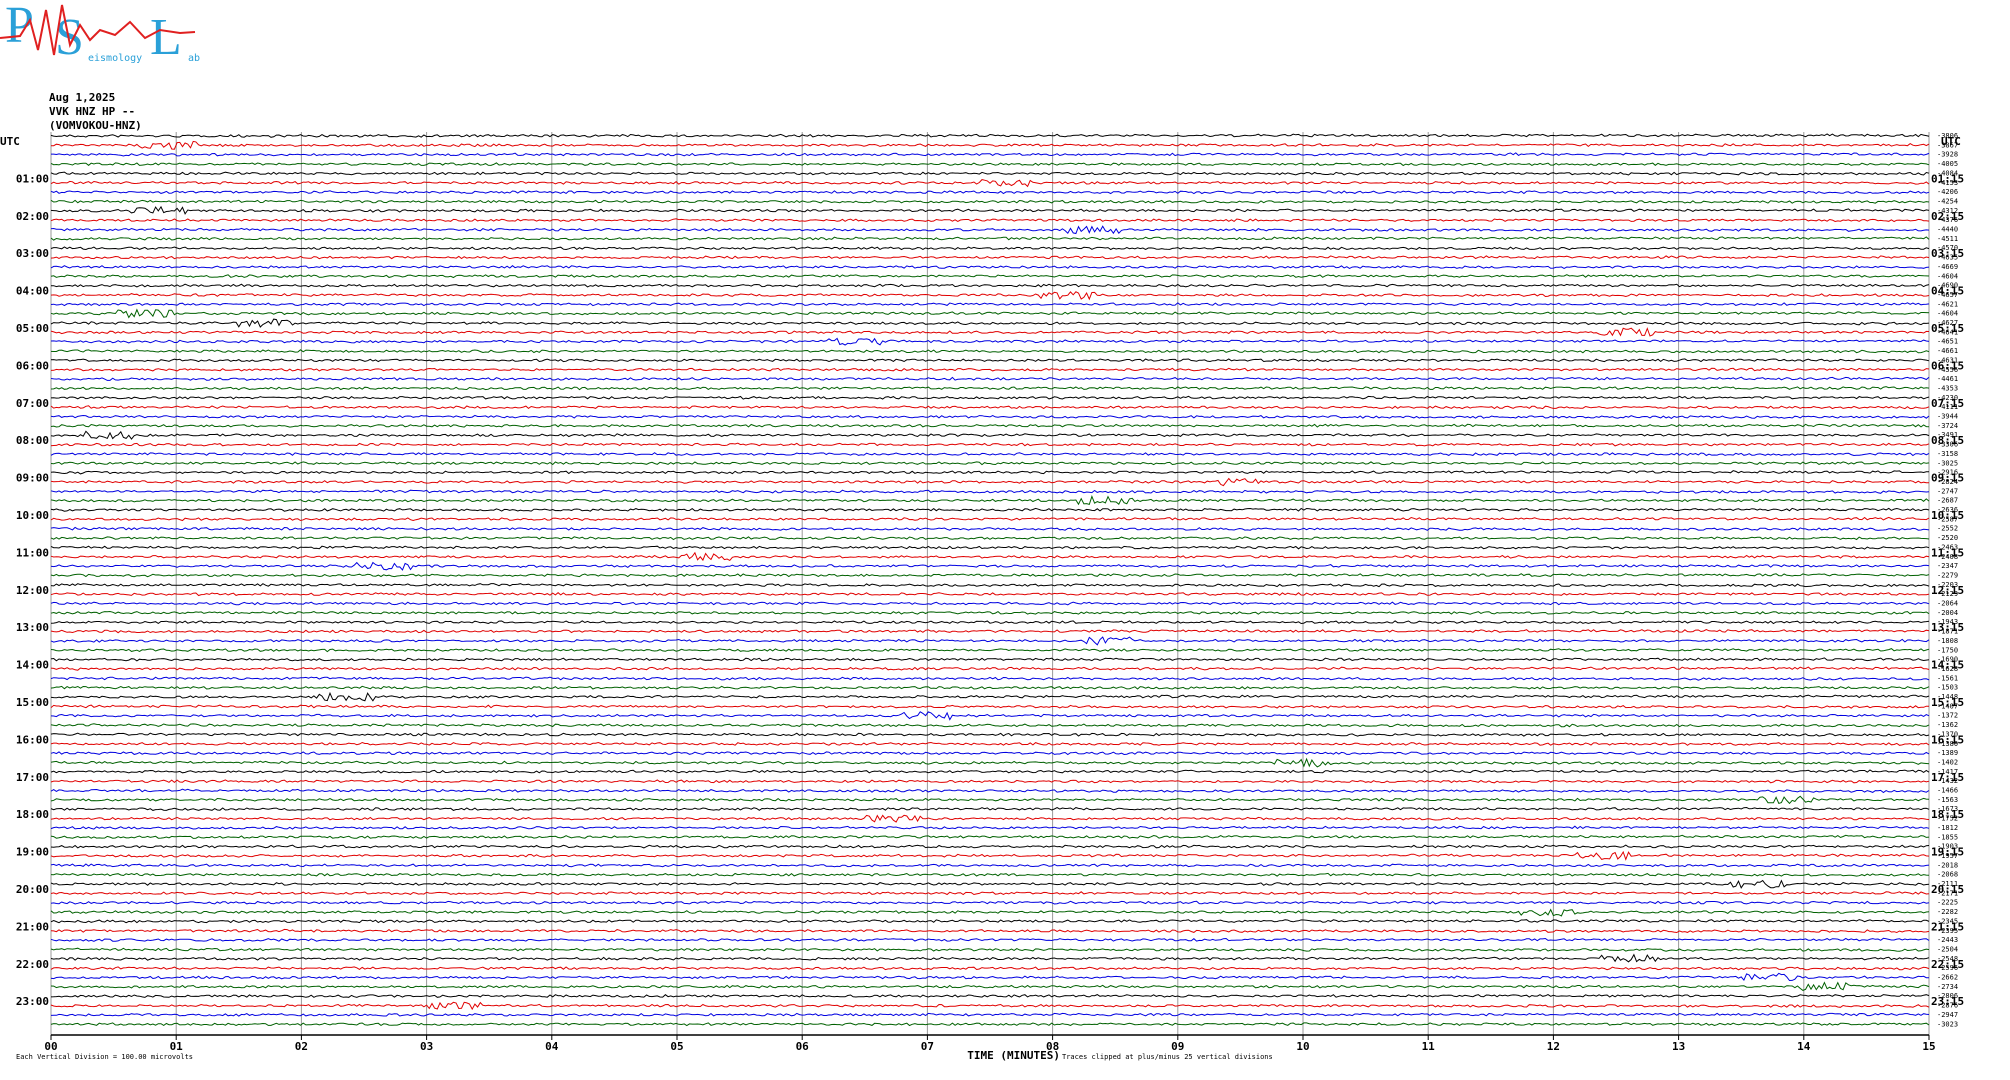 The width and height of the screenshot is (2010, 1080). What do you see at coordinates (98, 30) in the screenshot?
I see `logo-wave` at bounding box center [98, 30].